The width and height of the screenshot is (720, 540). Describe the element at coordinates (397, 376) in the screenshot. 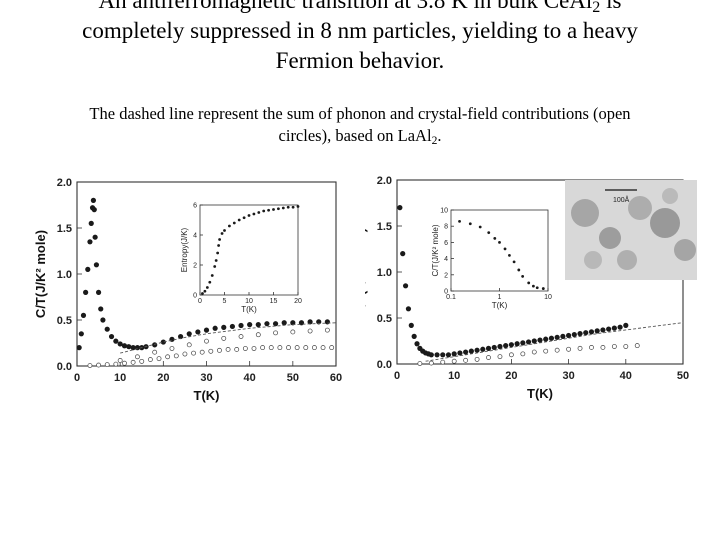

I see `right-x-tick-label: 0` at that location.